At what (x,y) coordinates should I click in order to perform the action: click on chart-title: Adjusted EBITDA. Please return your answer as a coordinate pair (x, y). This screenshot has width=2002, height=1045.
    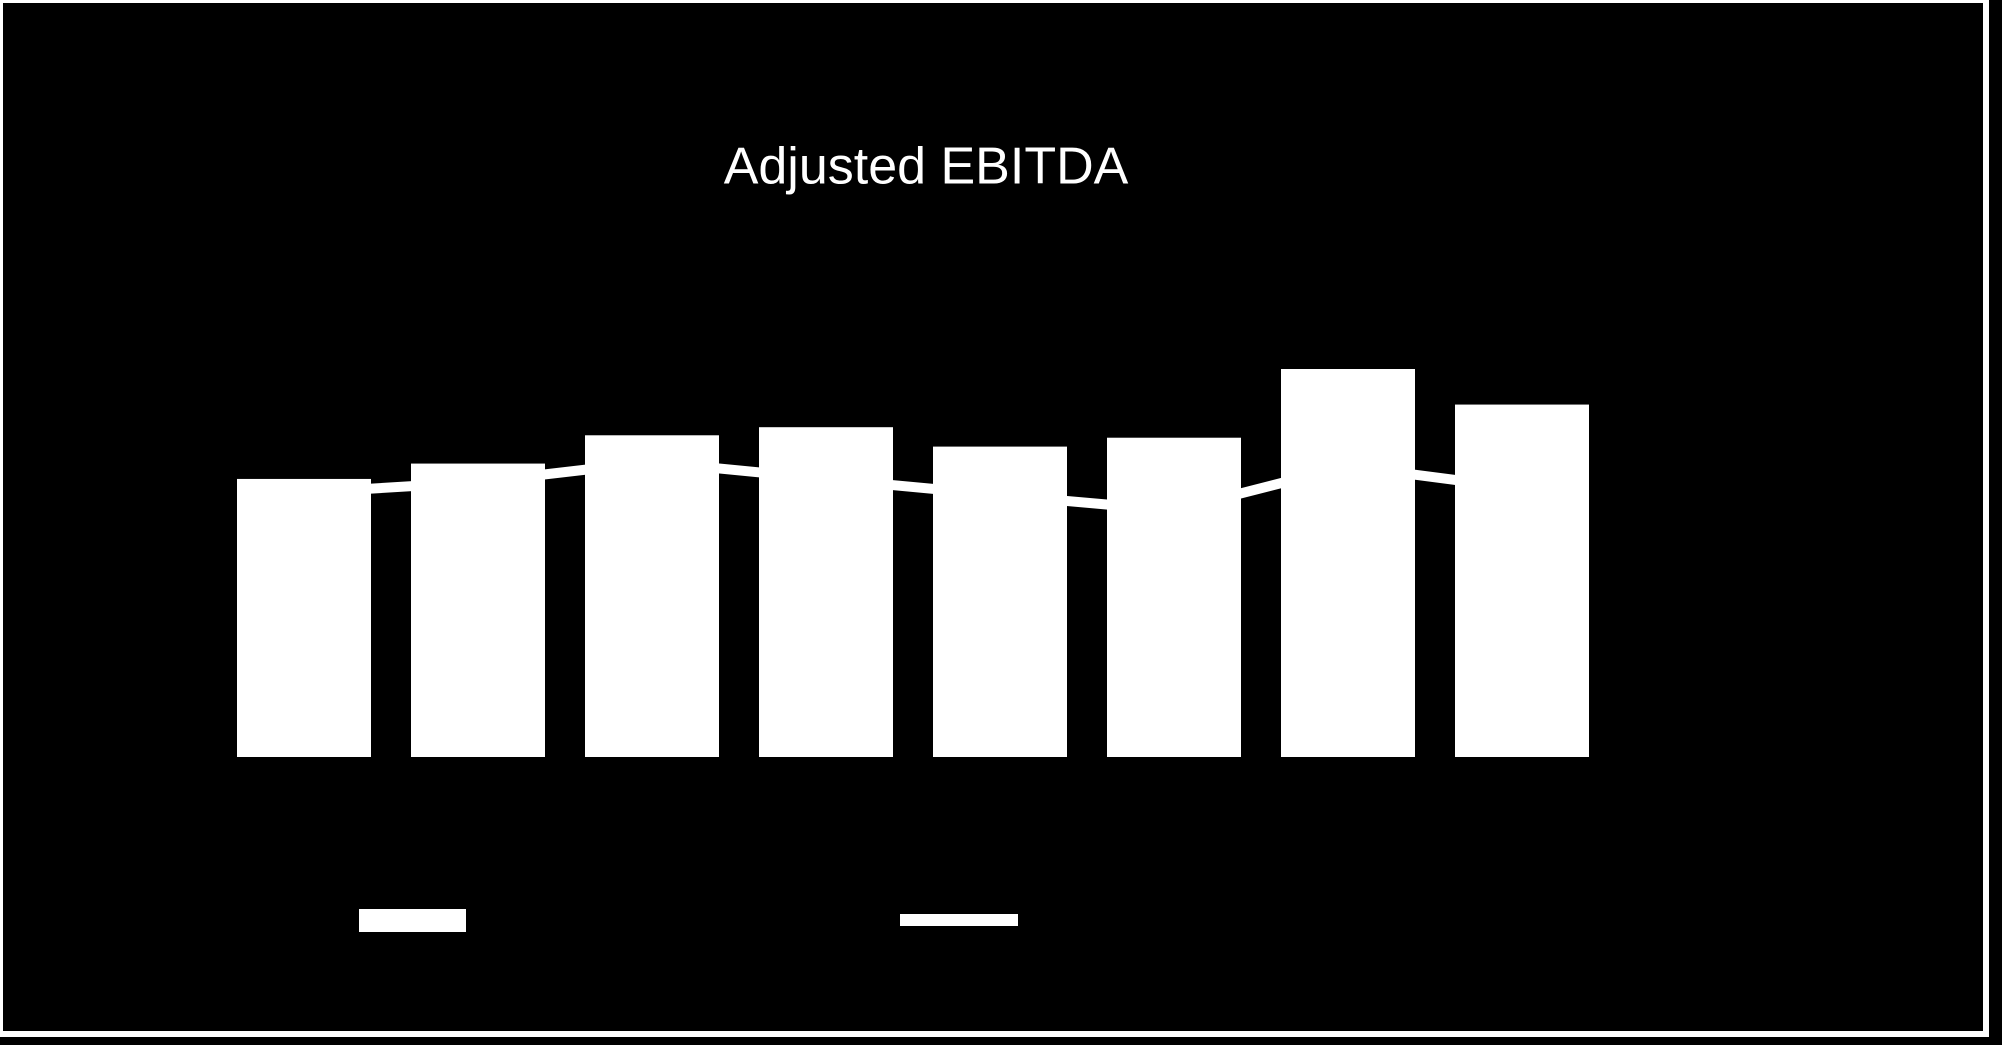
    Looking at the image, I should click on (926, 167).